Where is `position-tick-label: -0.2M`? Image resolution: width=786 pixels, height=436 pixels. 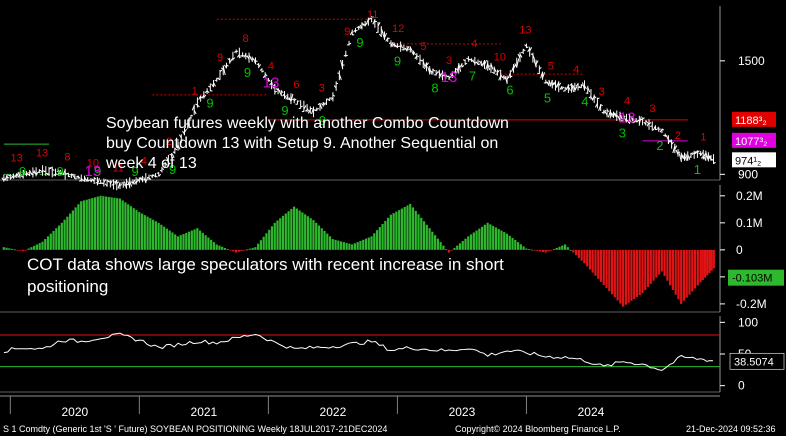 position-tick-label: -0.2M is located at coordinates (751, 304).